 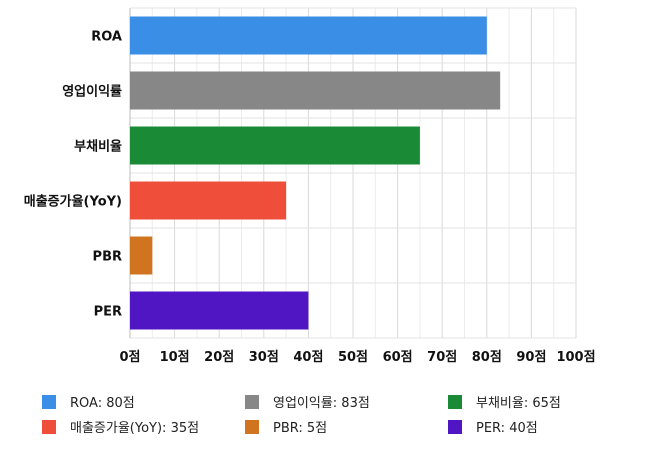 What do you see at coordinates (92, 92) in the screenshot?
I see `category-label: 영업이익률` at bounding box center [92, 92].